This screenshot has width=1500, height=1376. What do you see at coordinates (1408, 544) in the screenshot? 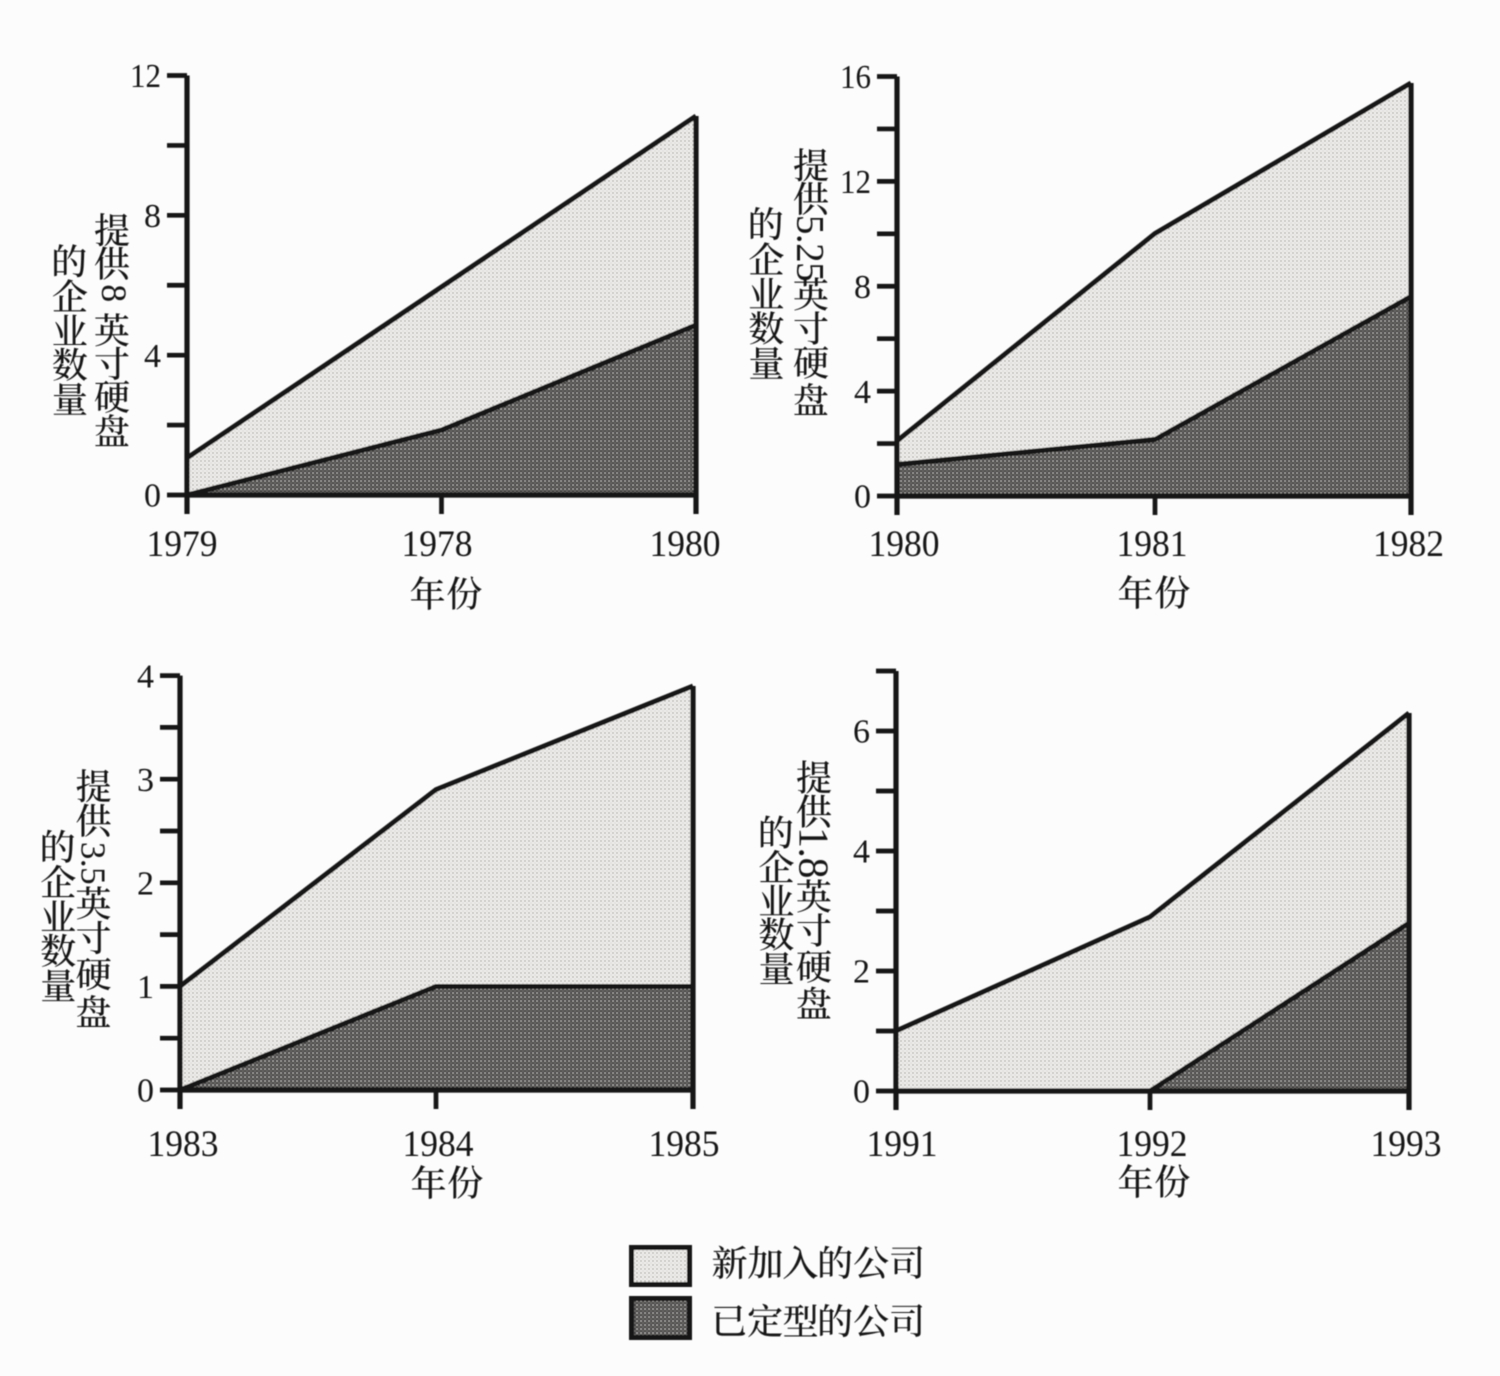
I see `svg-text: 1982` at bounding box center [1408, 544].